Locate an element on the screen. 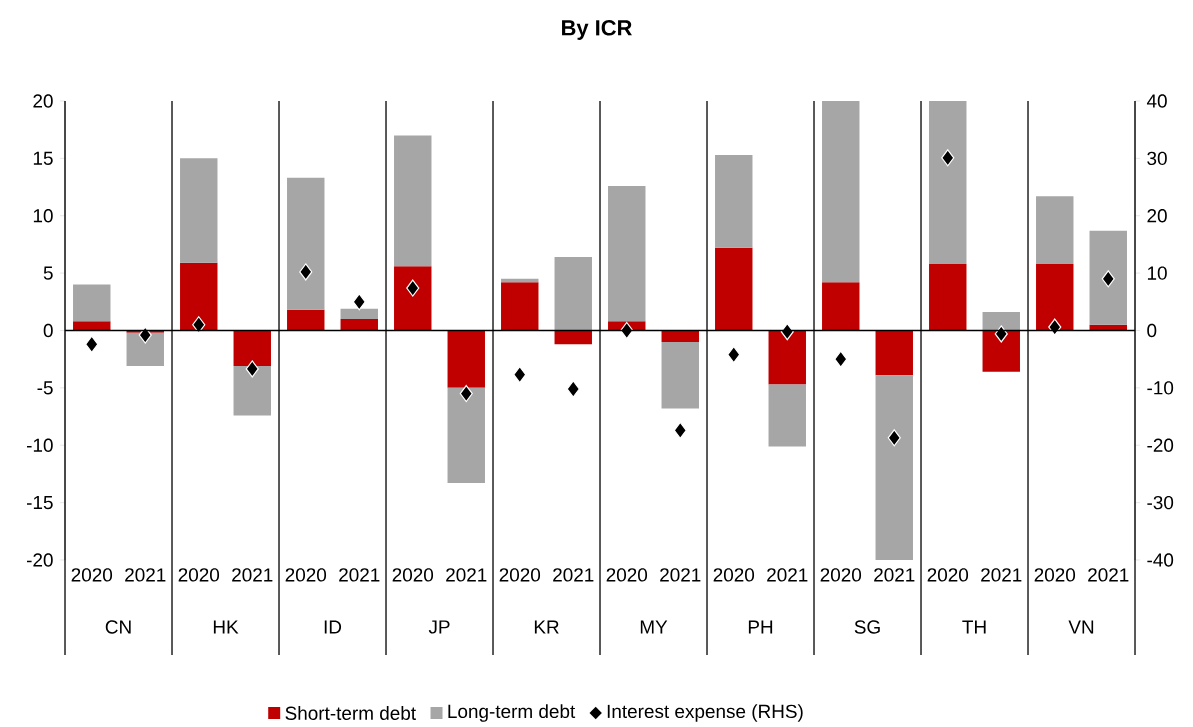 This screenshot has height=727, width=1193. text: VN is located at coordinates (1081, 627).